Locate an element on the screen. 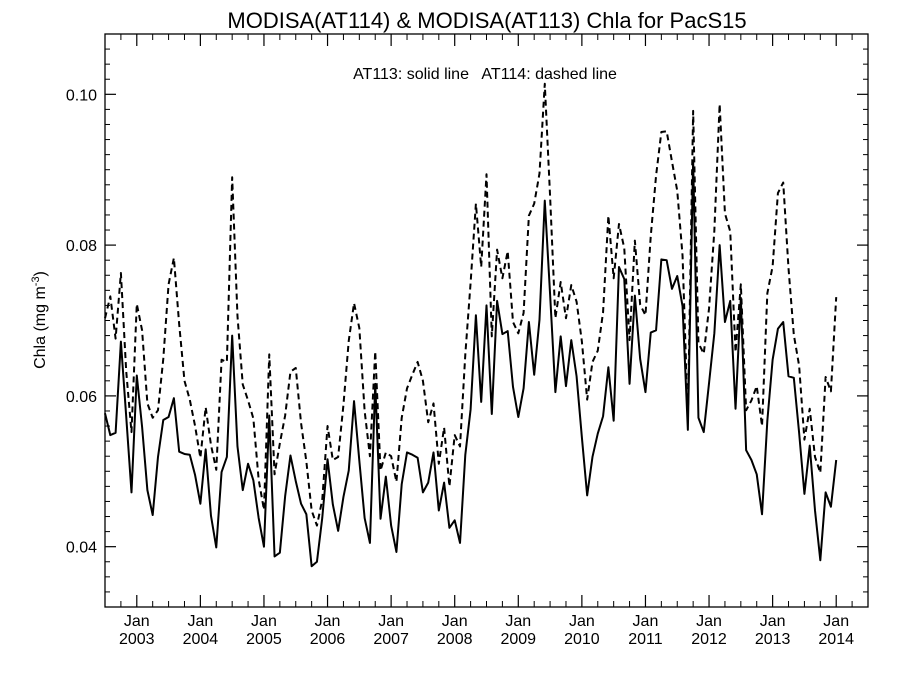  y-tick-label: 0.08 is located at coordinates (81, 246).